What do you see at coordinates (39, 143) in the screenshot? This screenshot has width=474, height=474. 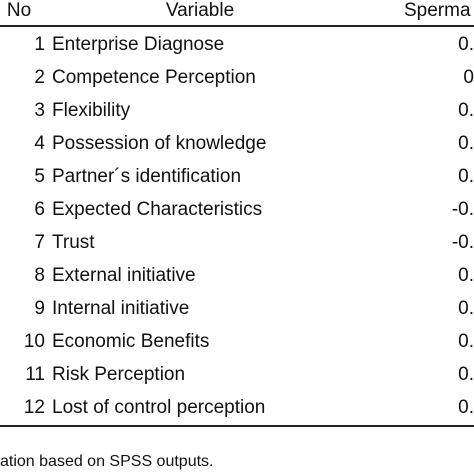 I see `row-number: 4` at bounding box center [39, 143].